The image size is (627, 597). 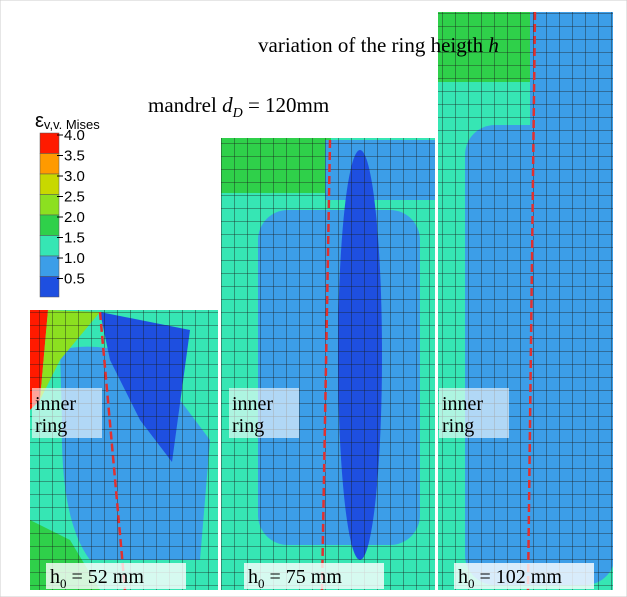 What do you see at coordinates (74, 197) in the screenshot?
I see `legend-label: 2.5` at bounding box center [74, 197].